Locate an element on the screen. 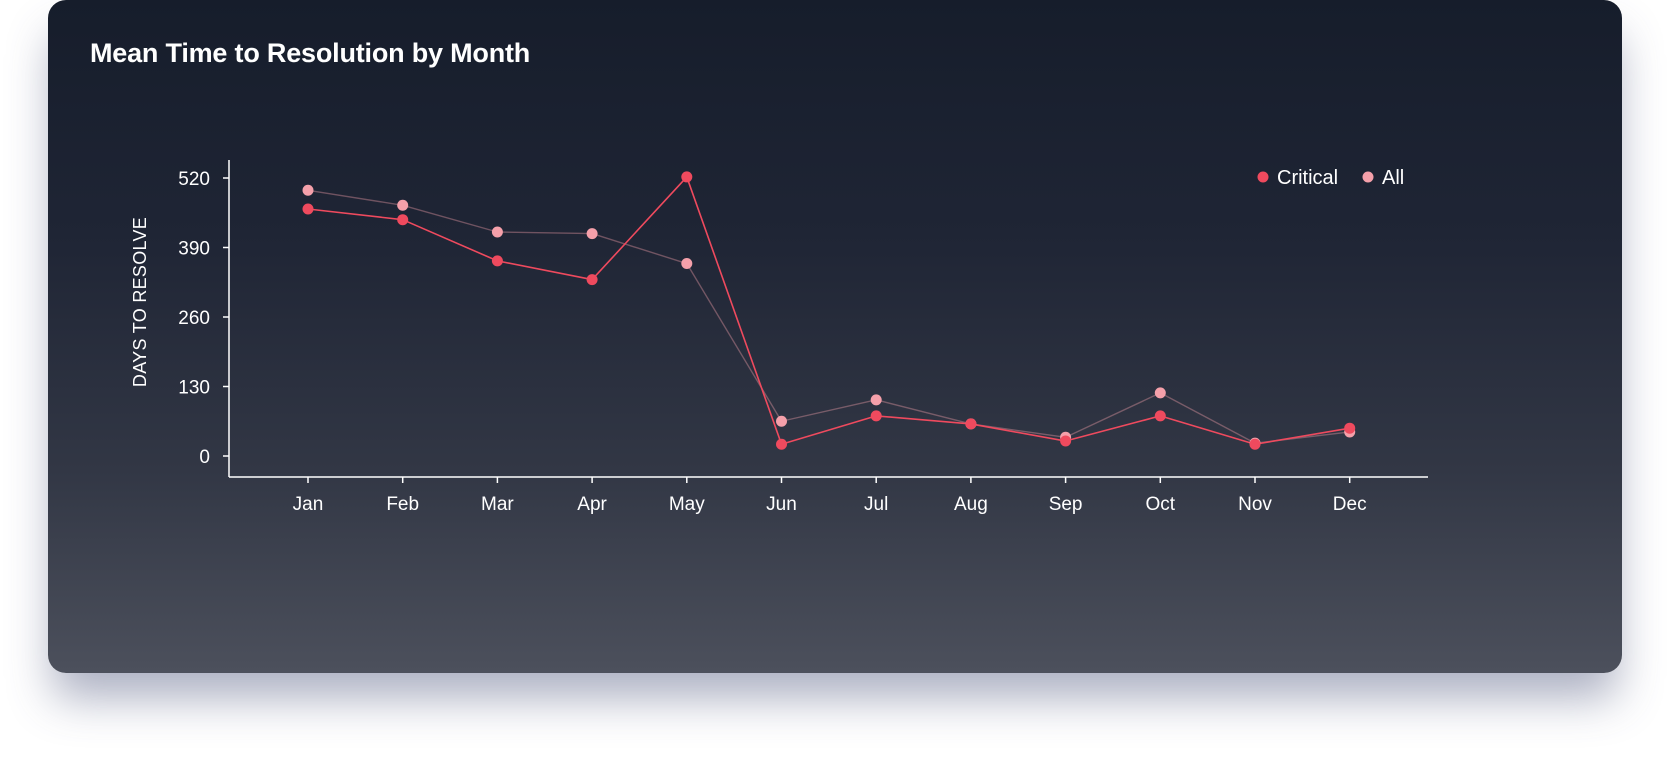 This screenshot has width=1670, height=770. legend: Critical All is located at coordinates (1330, 178).